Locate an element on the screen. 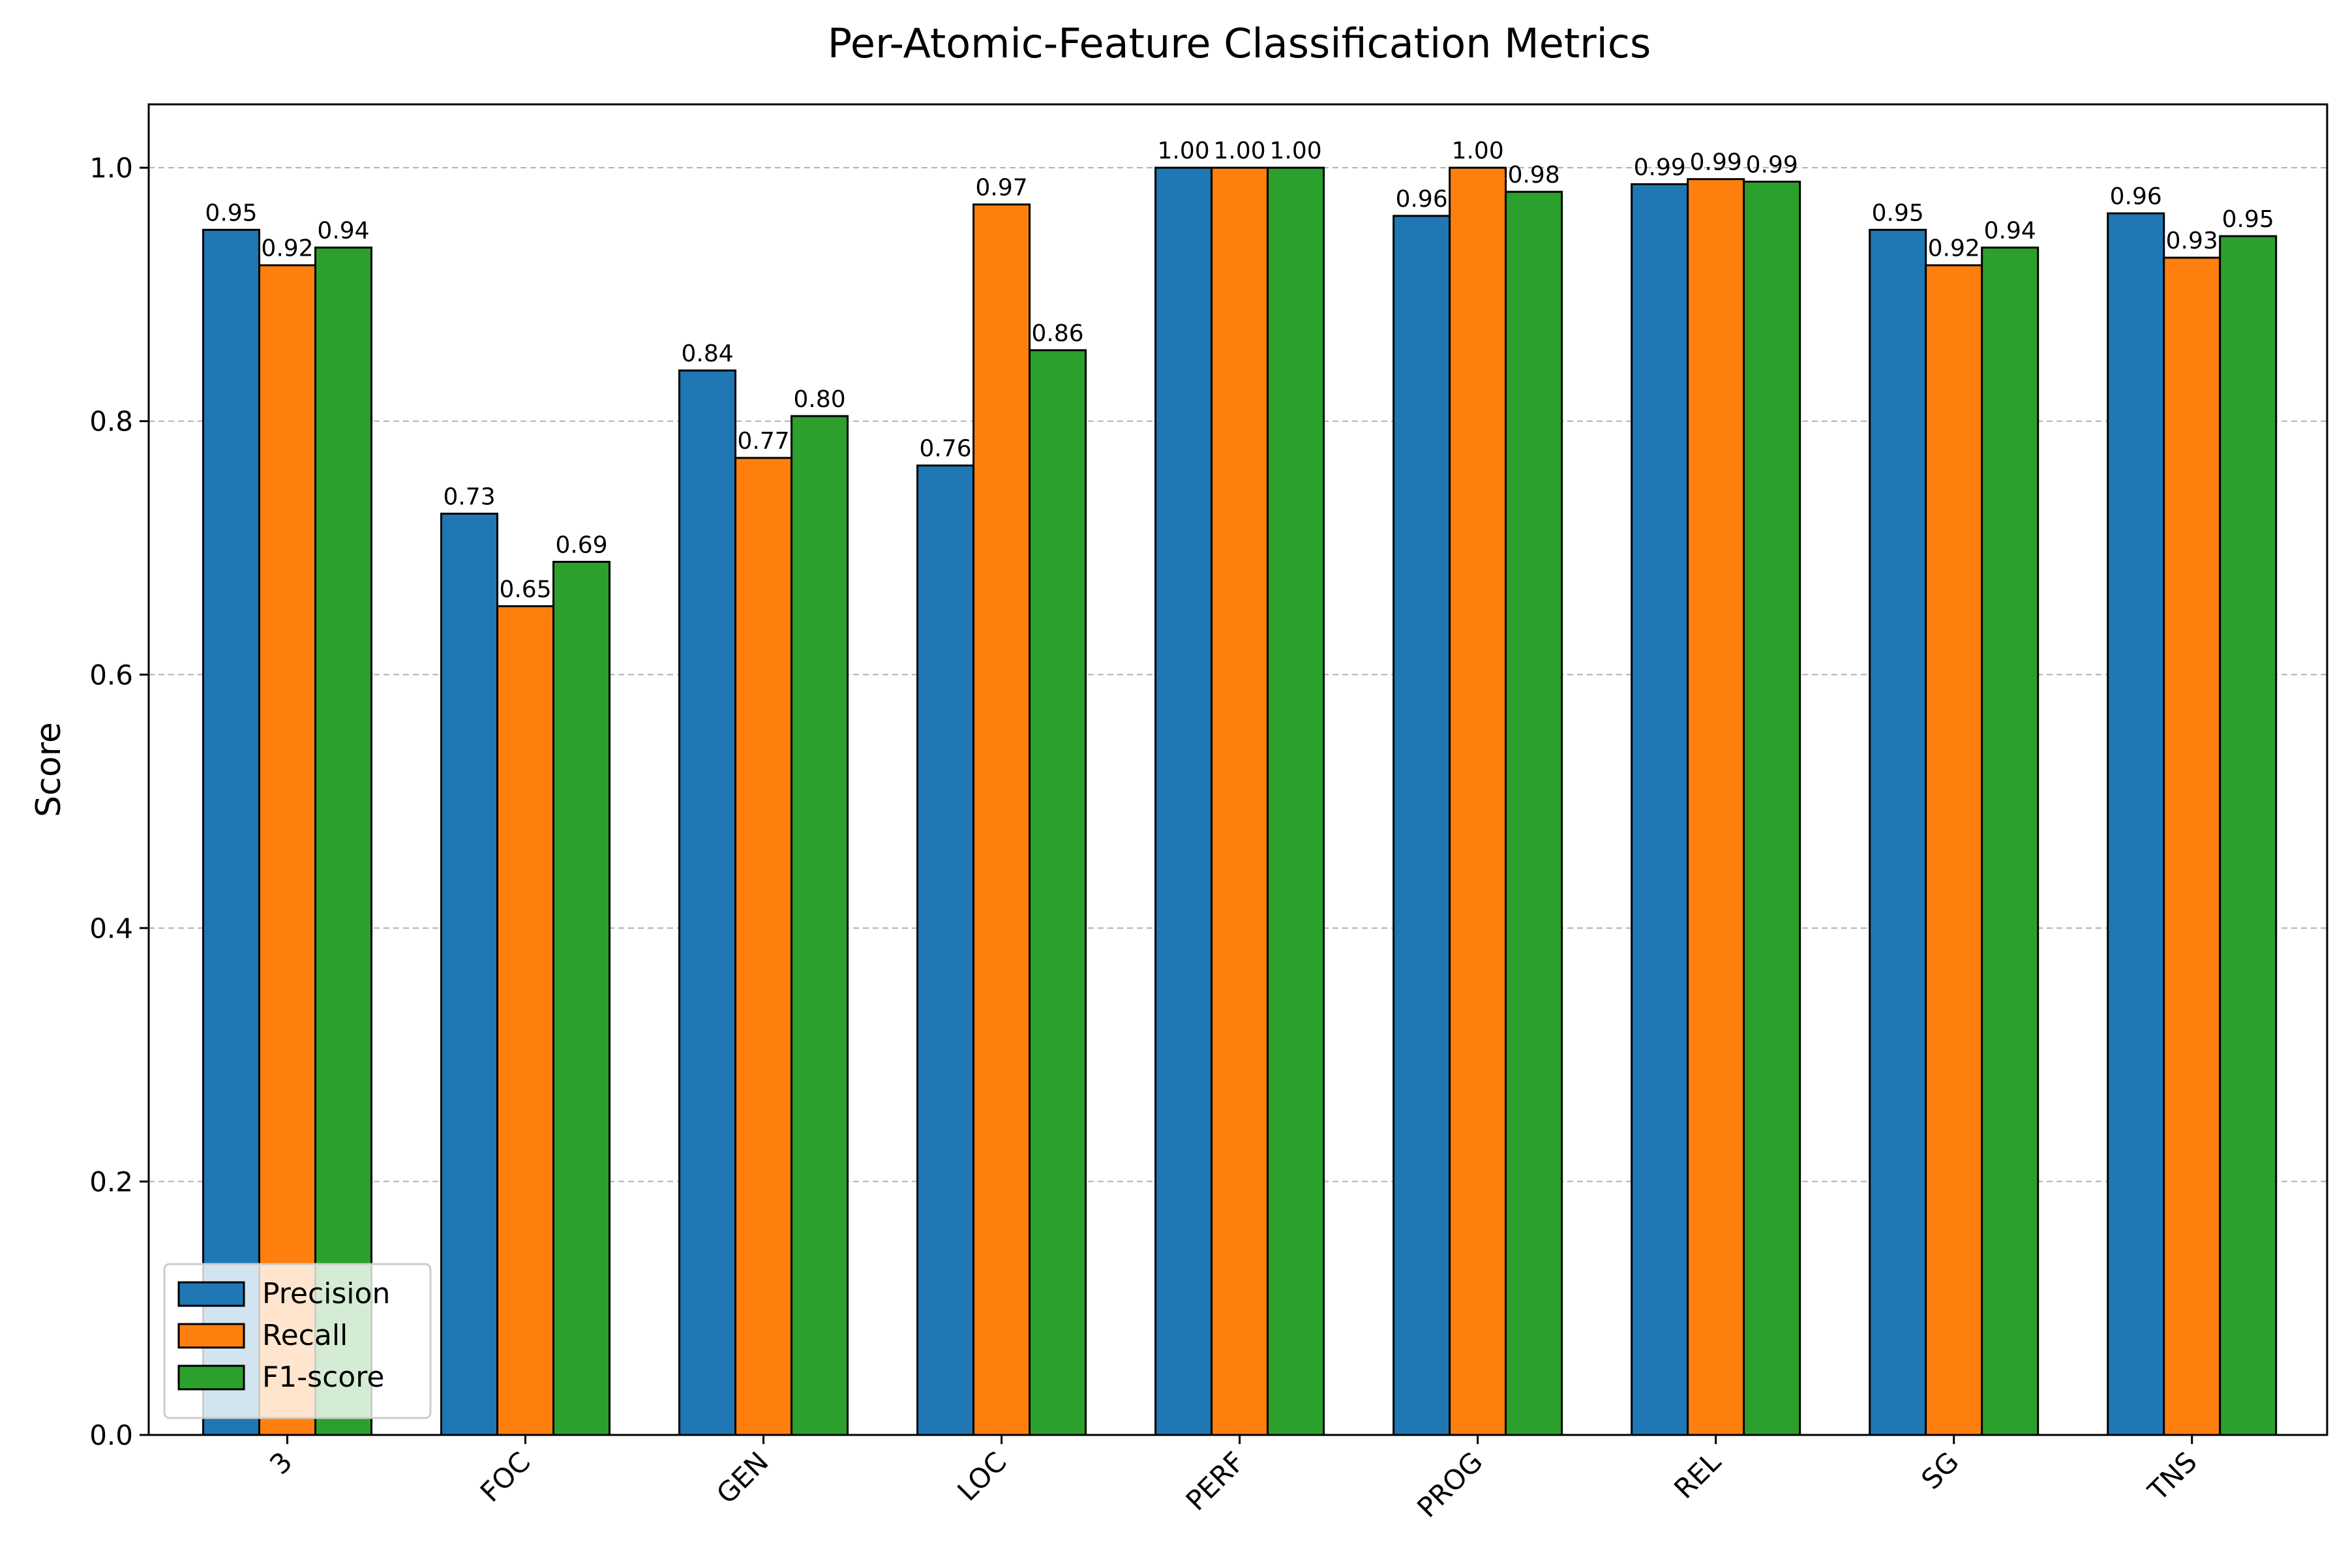 The height and width of the screenshot is (1568, 2348). data-label: 0.98 is located at coordinates (1534, 175).